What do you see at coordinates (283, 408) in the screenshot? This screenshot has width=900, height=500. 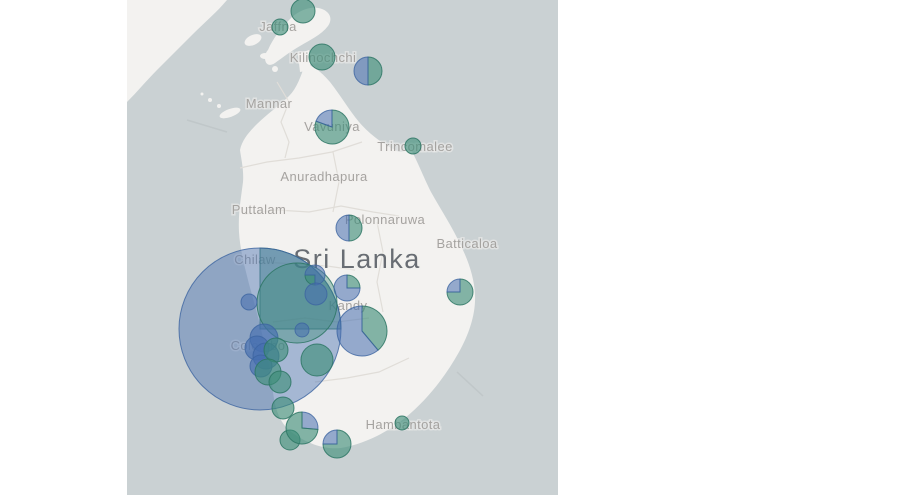 I see `ambalangoda-bubble` at bounding box center [283, 408].